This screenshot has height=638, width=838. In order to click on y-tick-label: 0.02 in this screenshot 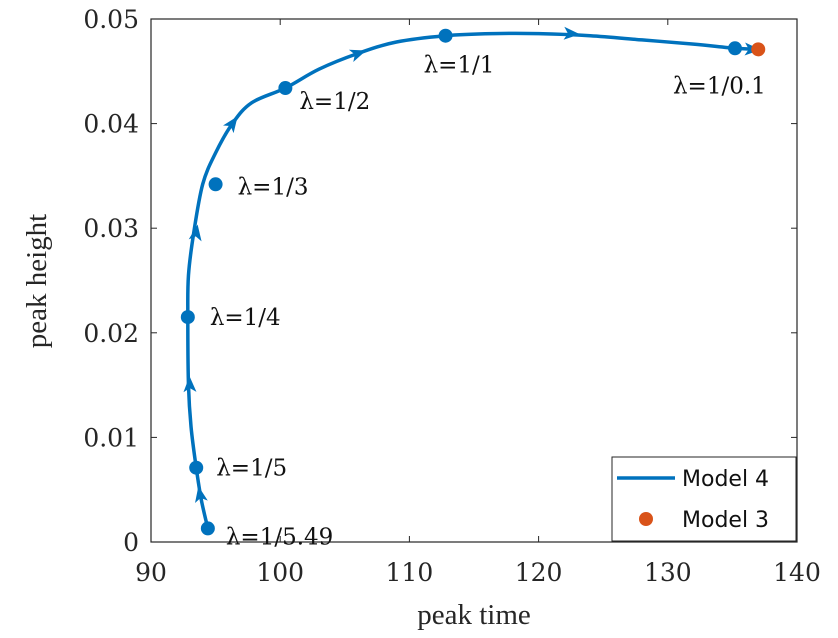, I will do `click(111, 333)`.